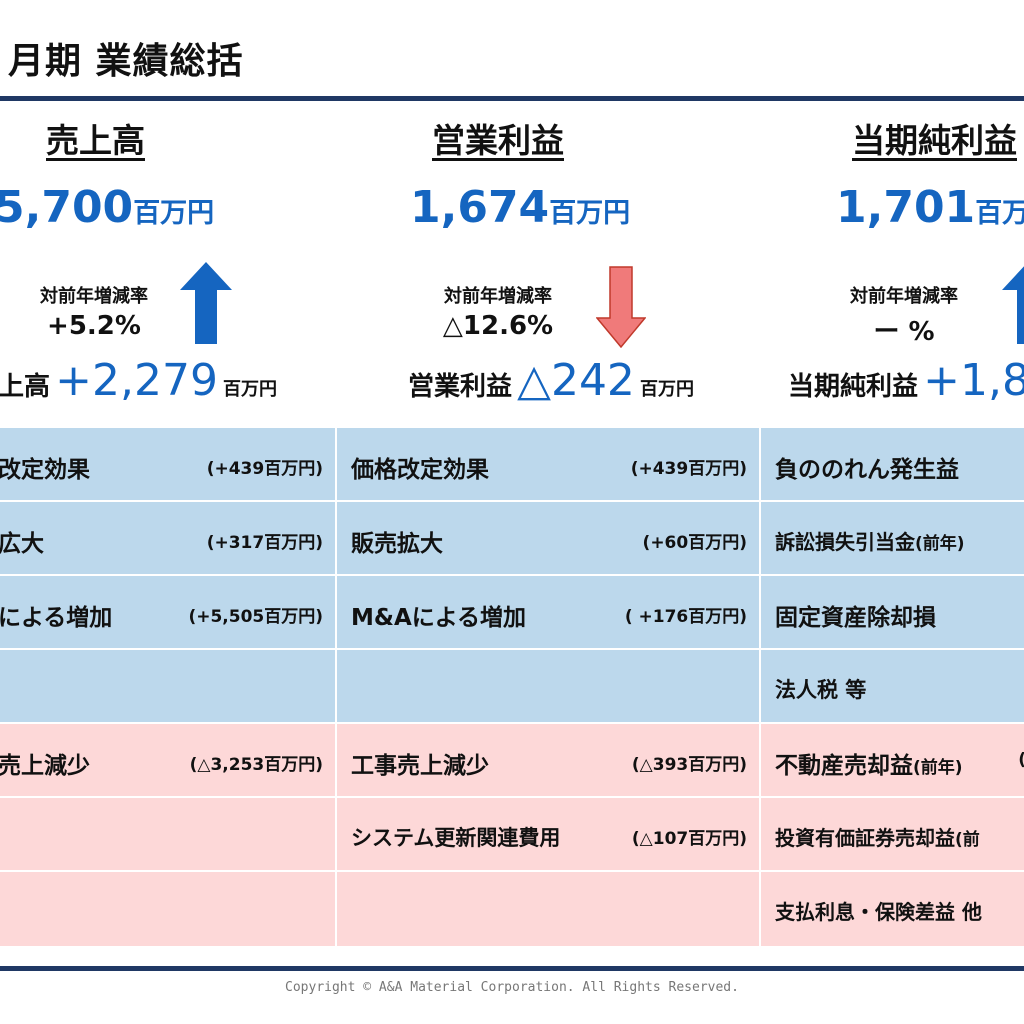 The width and height of the screenshot is (1024, 1024). Describe the element at coordinates (460, 387) in the screenshot. I see `operating-profit-delta-label: 営業利益` at that location.